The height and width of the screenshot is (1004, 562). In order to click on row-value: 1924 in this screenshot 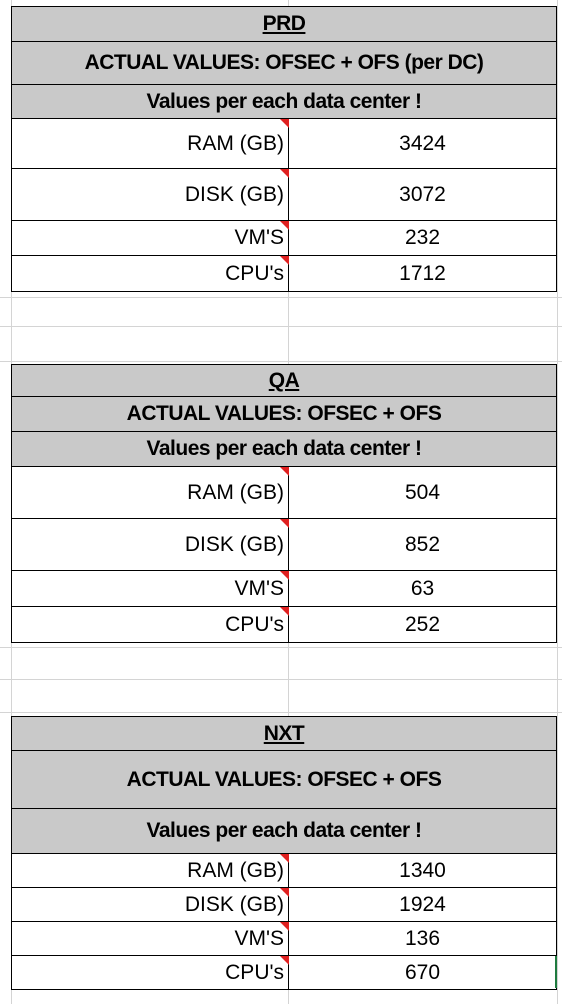, I will do `click(422, 904)`.